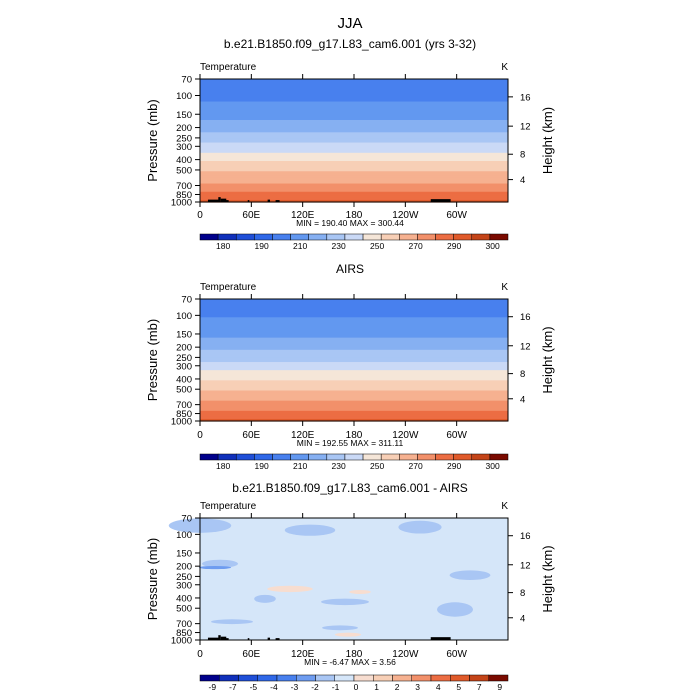 The width and height of the screenshot is (700, 700). I want to click on colorbar-label: -3, so click(295, 687).